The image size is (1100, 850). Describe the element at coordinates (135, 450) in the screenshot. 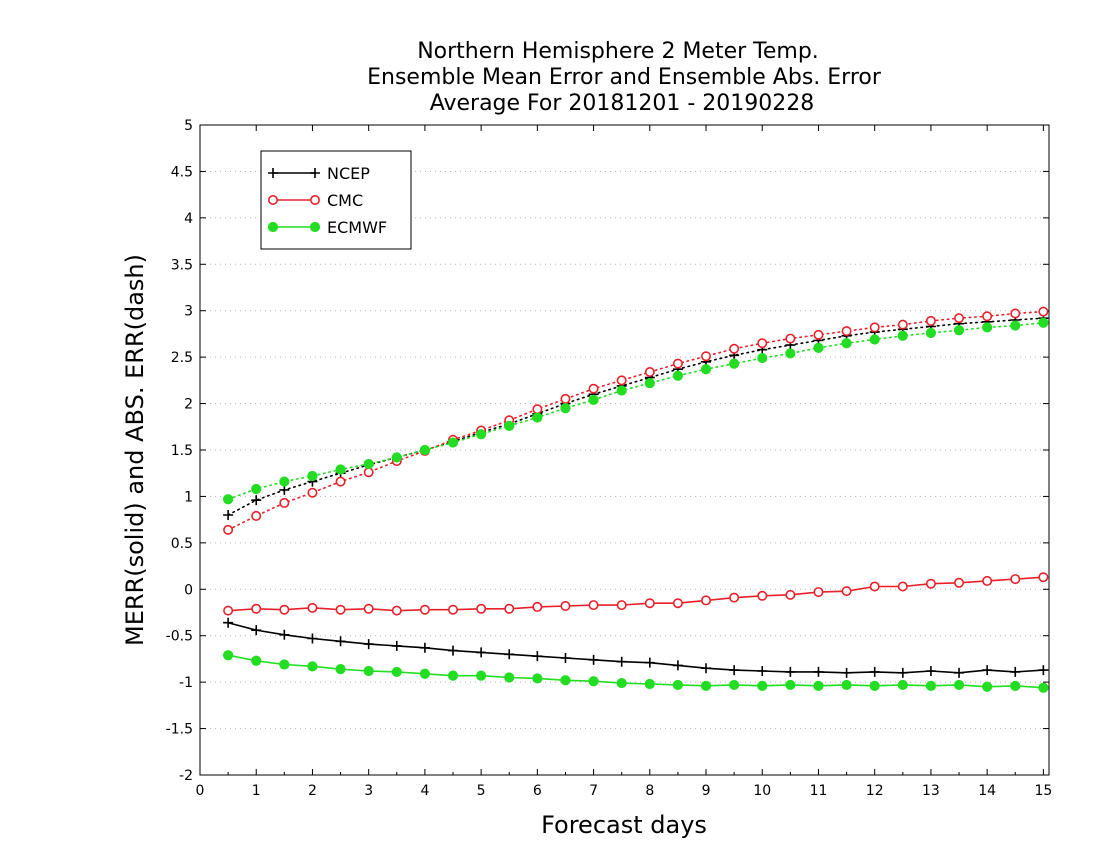

I see `y-axis-label: MERR(solid) and ABS. ERR(dash)` at that location.